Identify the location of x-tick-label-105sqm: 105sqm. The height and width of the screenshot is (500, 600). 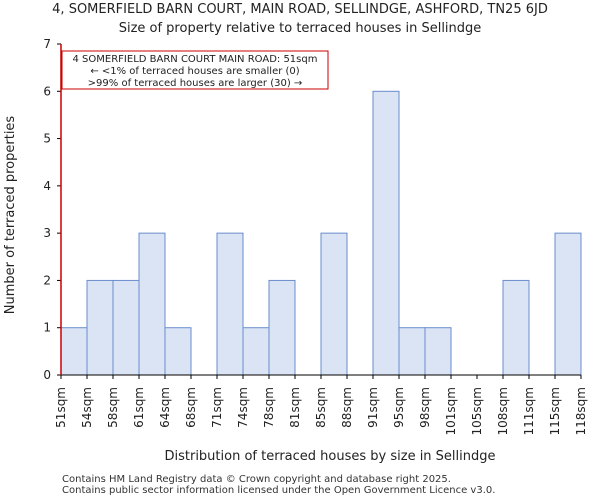
(477, 411).